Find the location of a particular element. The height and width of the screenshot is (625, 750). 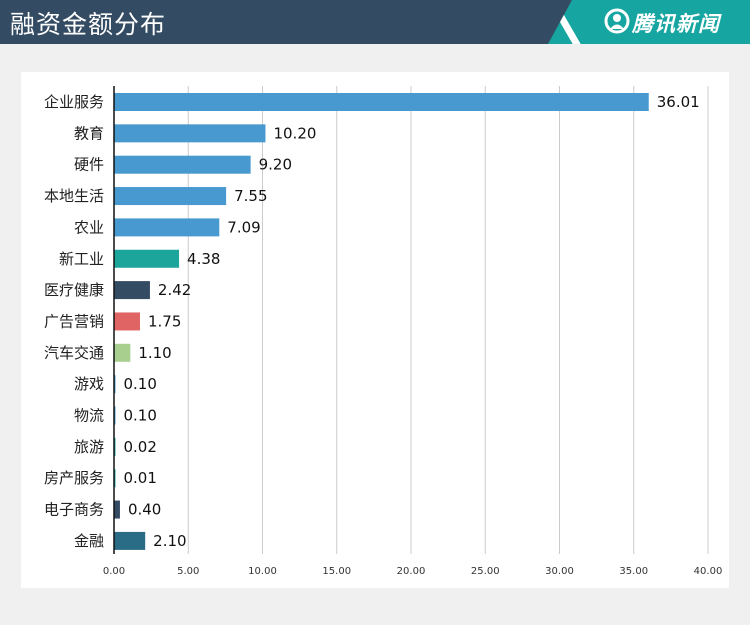

category-label: 医疗健康 is located at coordinates (74, 290).